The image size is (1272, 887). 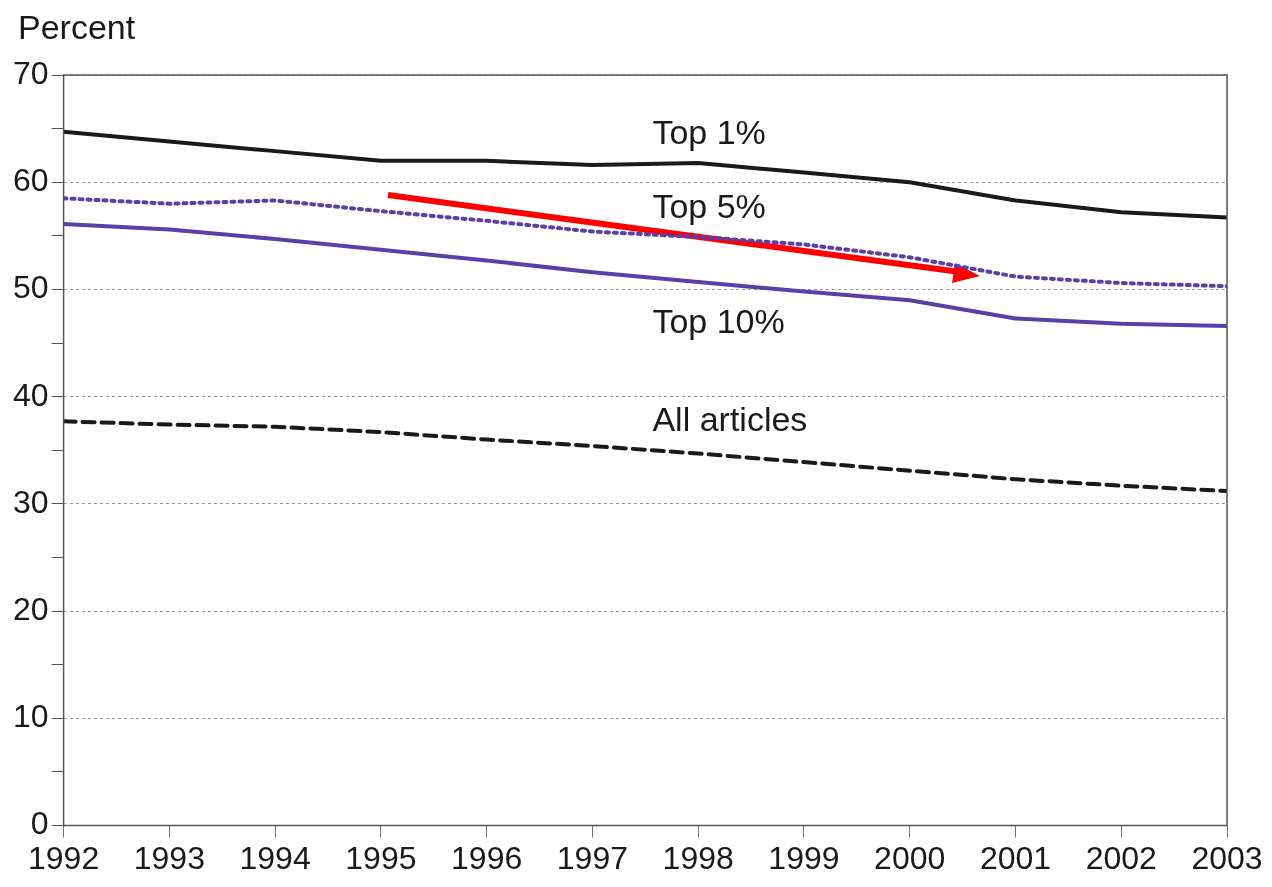 What do you see at coordinates (910, 857) in the screenshot?
I see `x-tick-label: 2000` at bounding box center [910, 857].